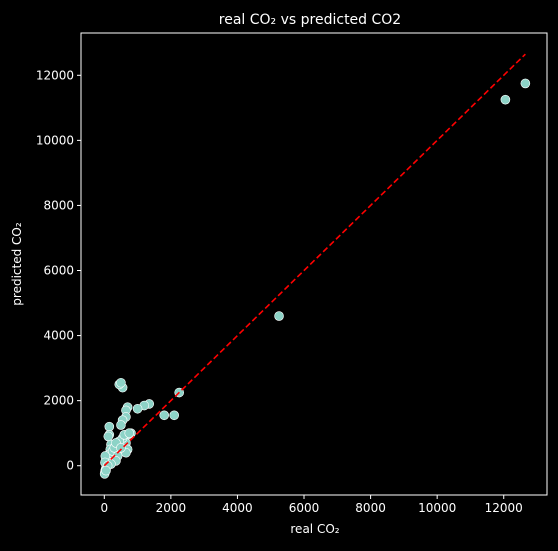 This screenshot has height=551, width=558. I want to click on y-tick-label: 0, so click(70, 466).